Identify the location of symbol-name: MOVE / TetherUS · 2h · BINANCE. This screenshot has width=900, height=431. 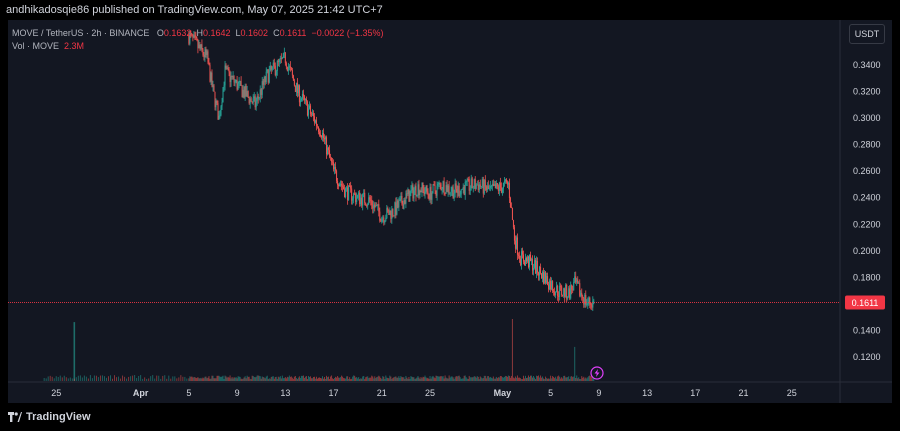
(81, 33).